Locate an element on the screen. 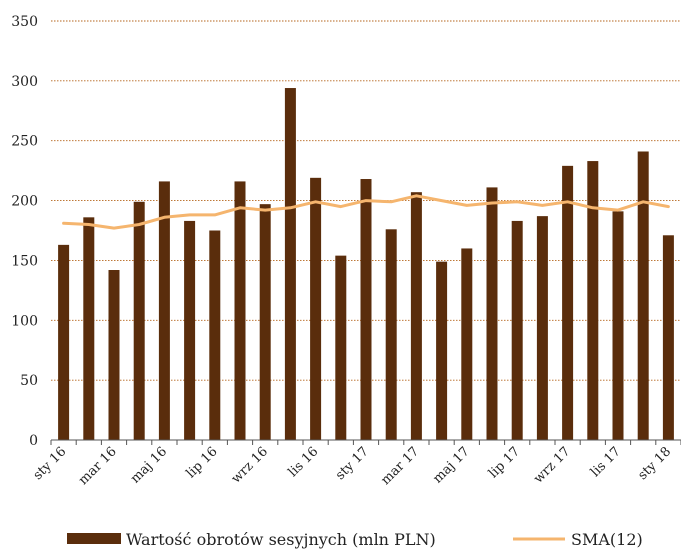 This screenshot has height=553, width=681. x-tick-label: lip 17 is located at coordinates (504, 462).